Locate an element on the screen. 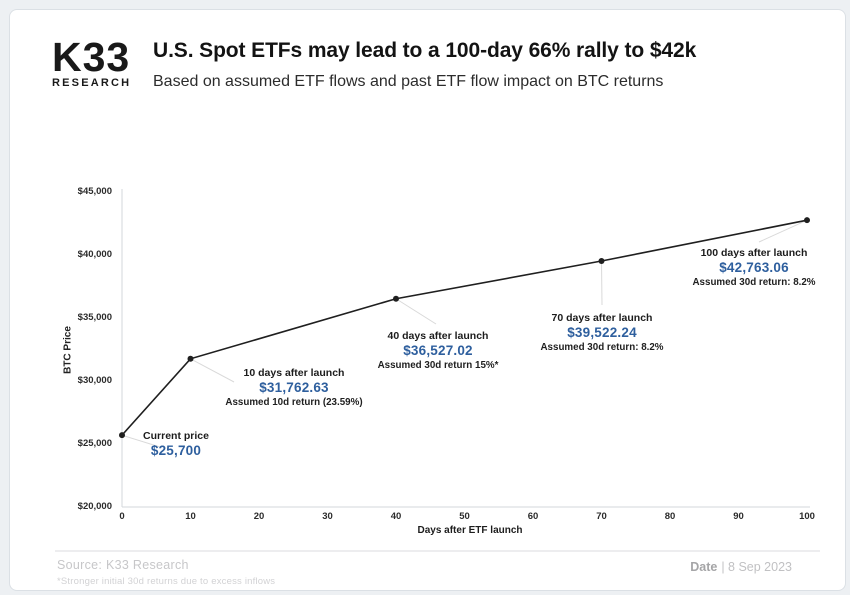  annotation-note: Assumed 10d return (23.59%) is located at coordinates (294, 402).